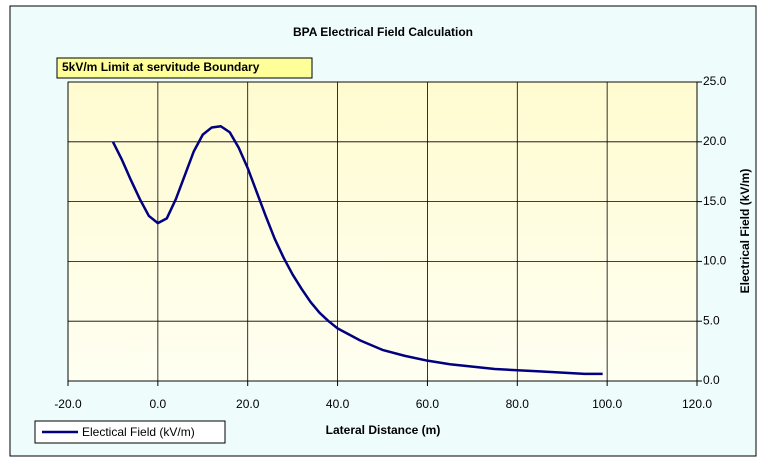 The width and height of the screenshot is (763, 467). I want to click on annotation-box, so click(184, 68).